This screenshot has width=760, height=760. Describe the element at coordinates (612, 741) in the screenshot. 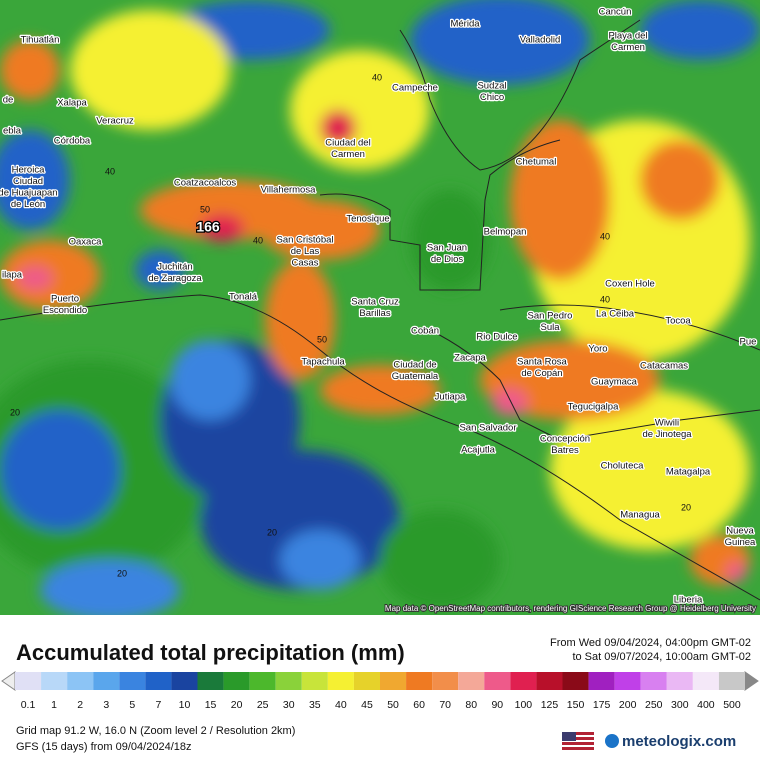

I see `brand-logo` at that location.